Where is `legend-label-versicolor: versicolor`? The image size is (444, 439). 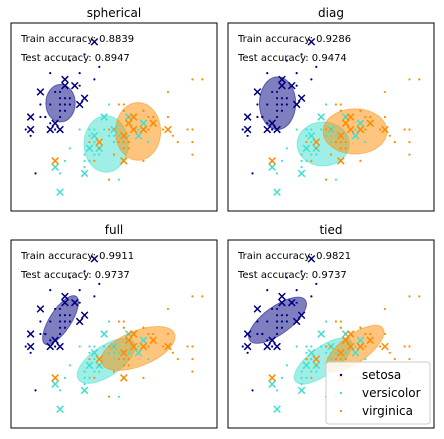
legend-label-versicolor: versicolor is located at coordinates (391, 393).